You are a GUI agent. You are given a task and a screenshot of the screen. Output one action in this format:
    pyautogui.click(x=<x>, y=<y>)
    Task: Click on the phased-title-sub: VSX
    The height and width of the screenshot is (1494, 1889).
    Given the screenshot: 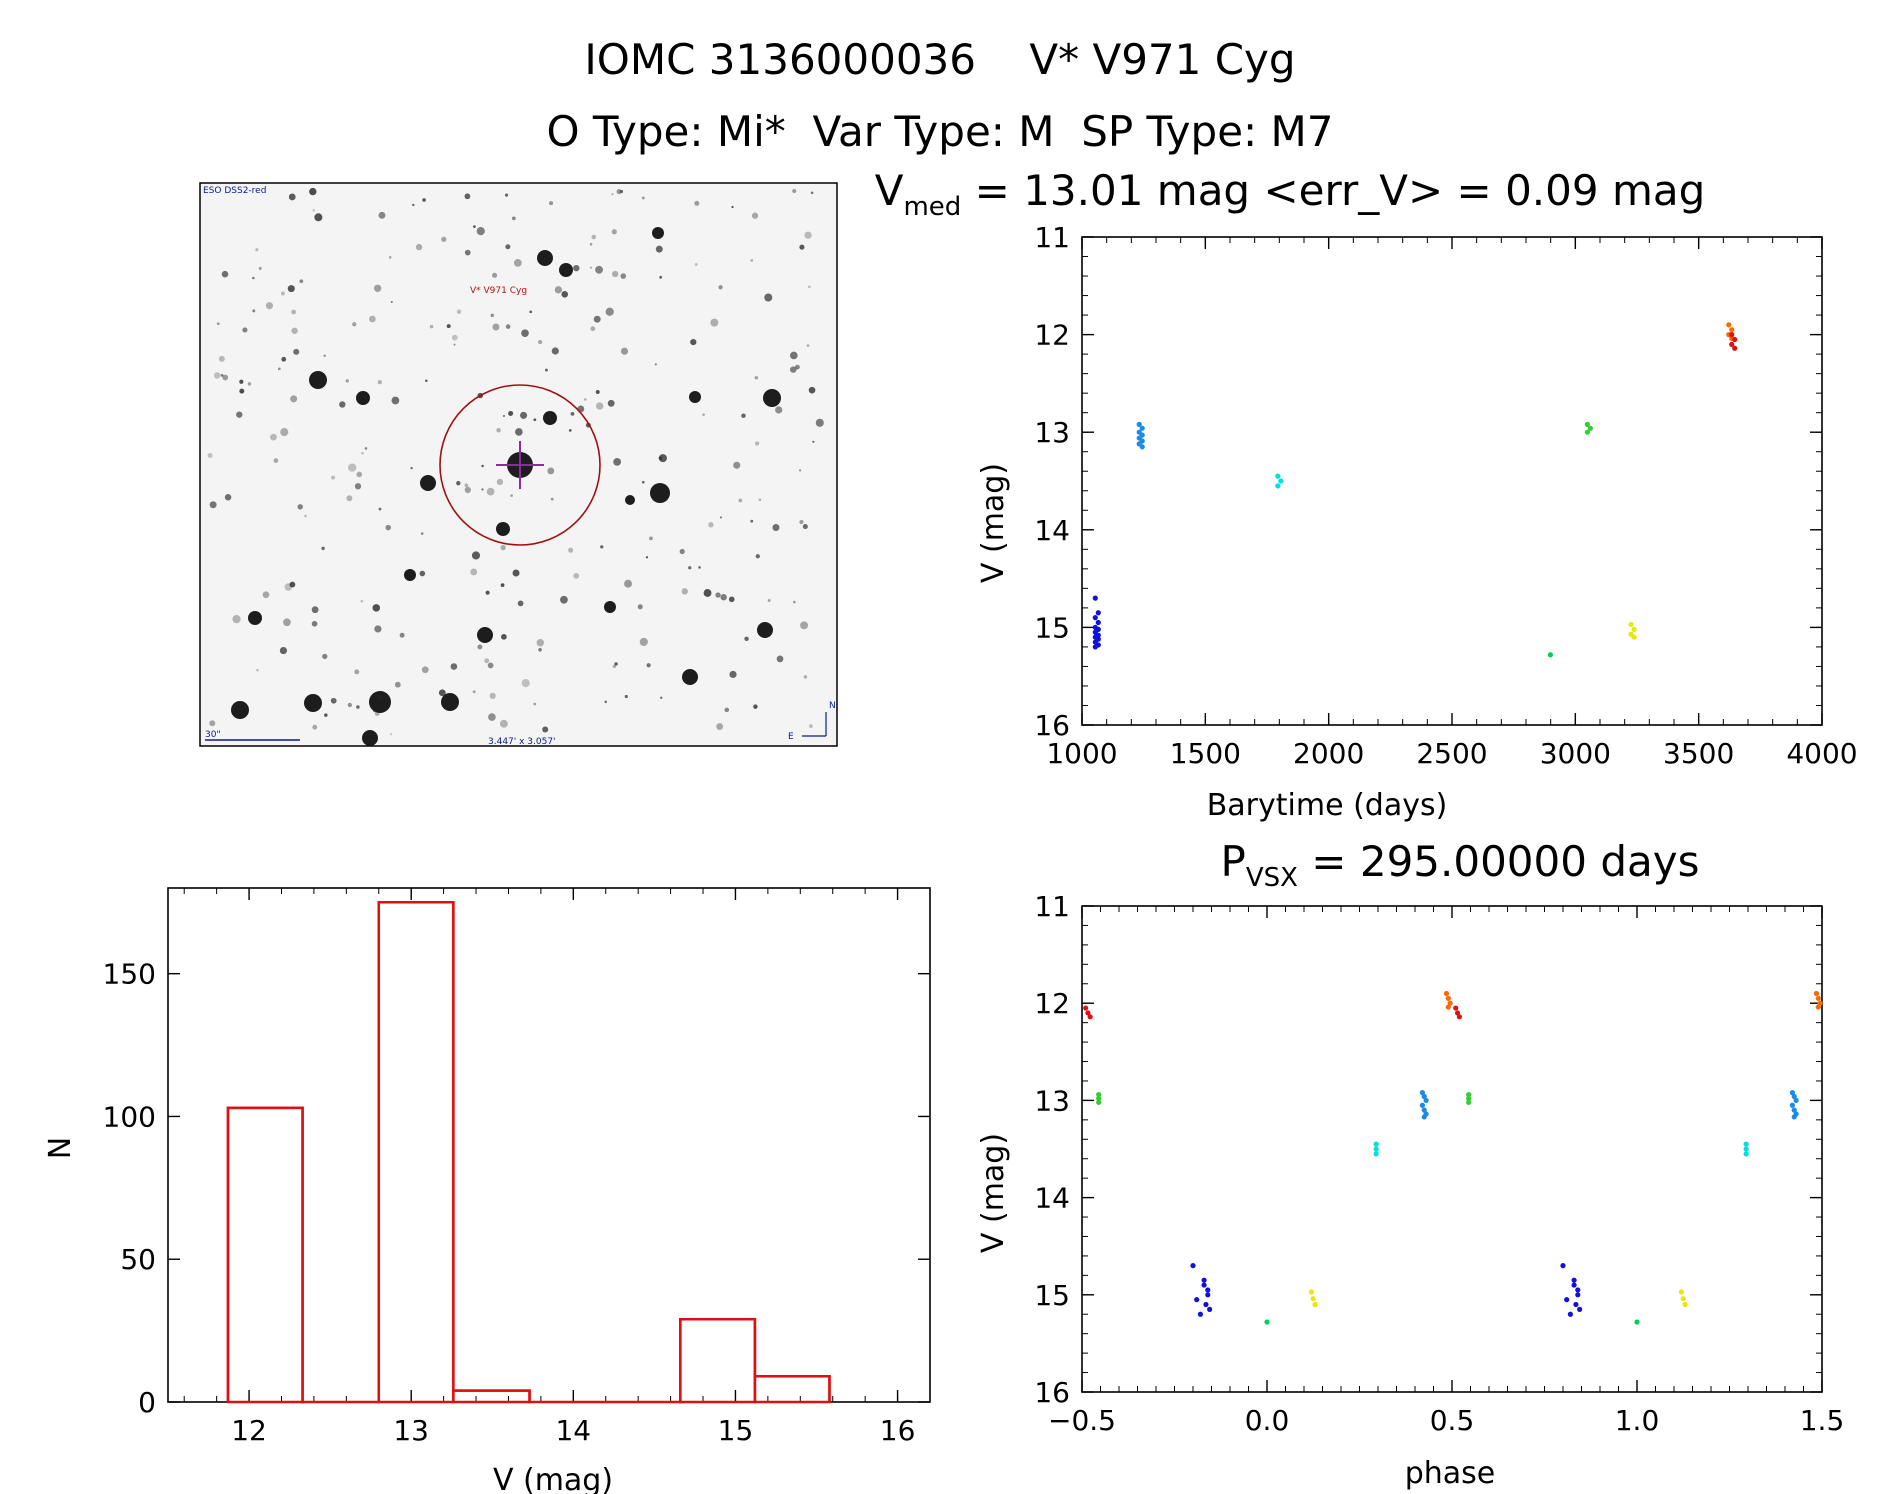 What is the action you would take?
    pyautogui.click(x=1272, y=878)
    